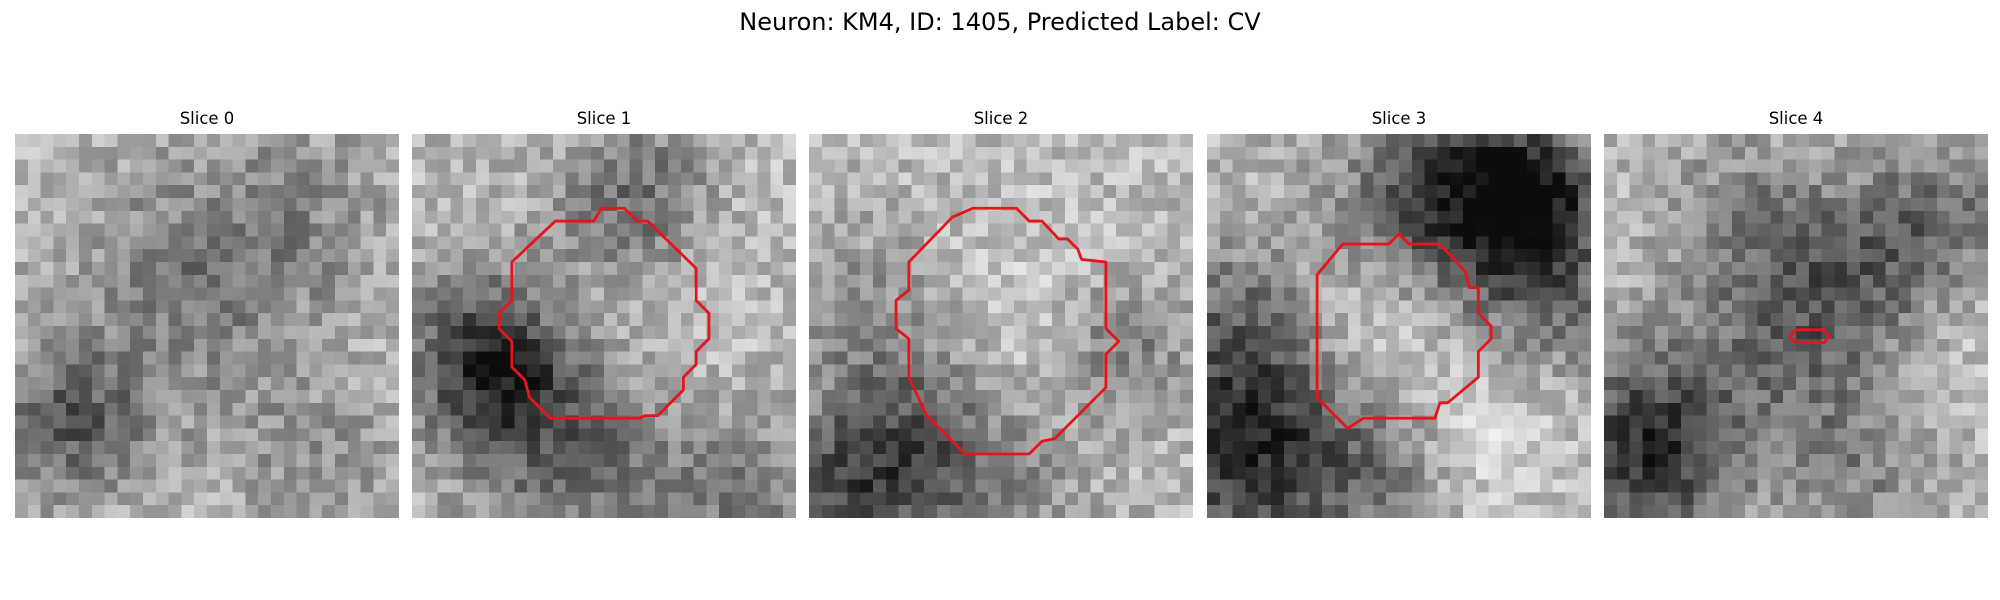  Describe the element at coordinates (207, 118) in the screenshot. I see `slice-title: Slice 0` at that location.